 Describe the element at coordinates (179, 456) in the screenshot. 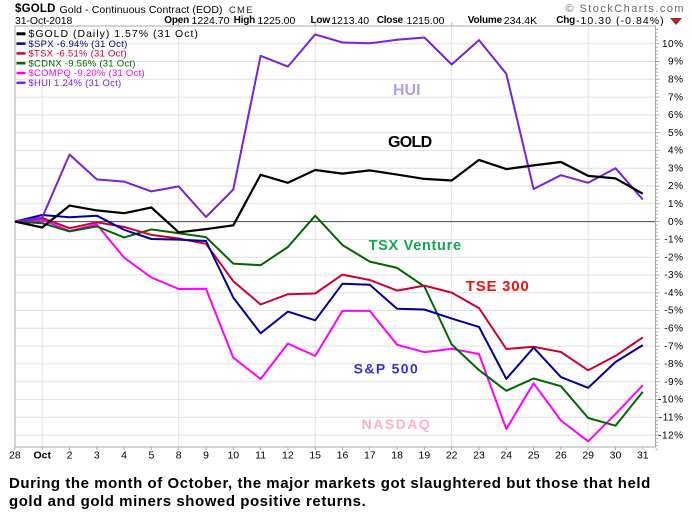

I see `svg-text: 8` at that location.